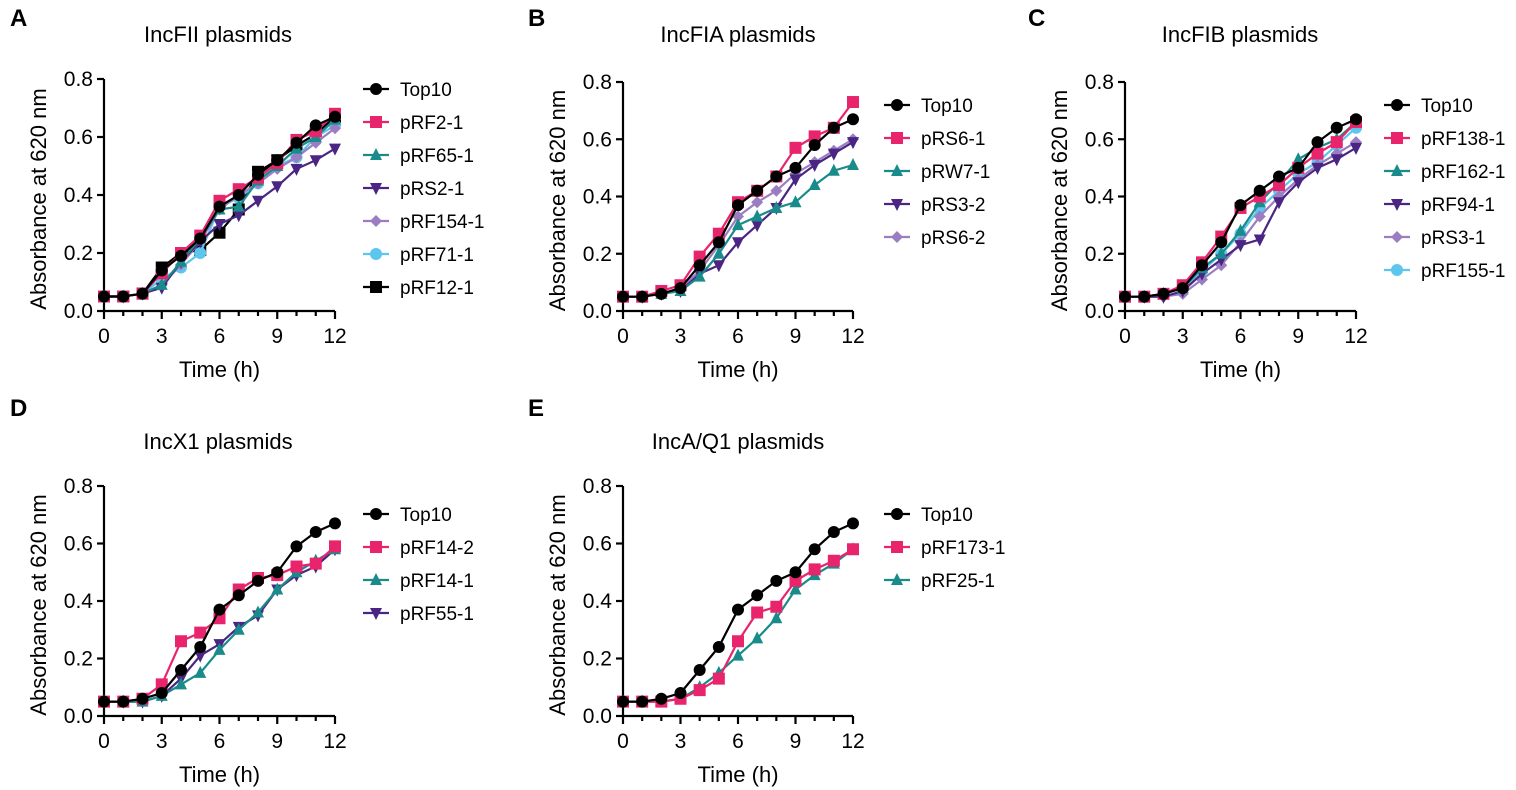 The height and width of the screenshot is (790, 1516). I want to click on chart-title: IncX1 plasmids, so click(217, 441).